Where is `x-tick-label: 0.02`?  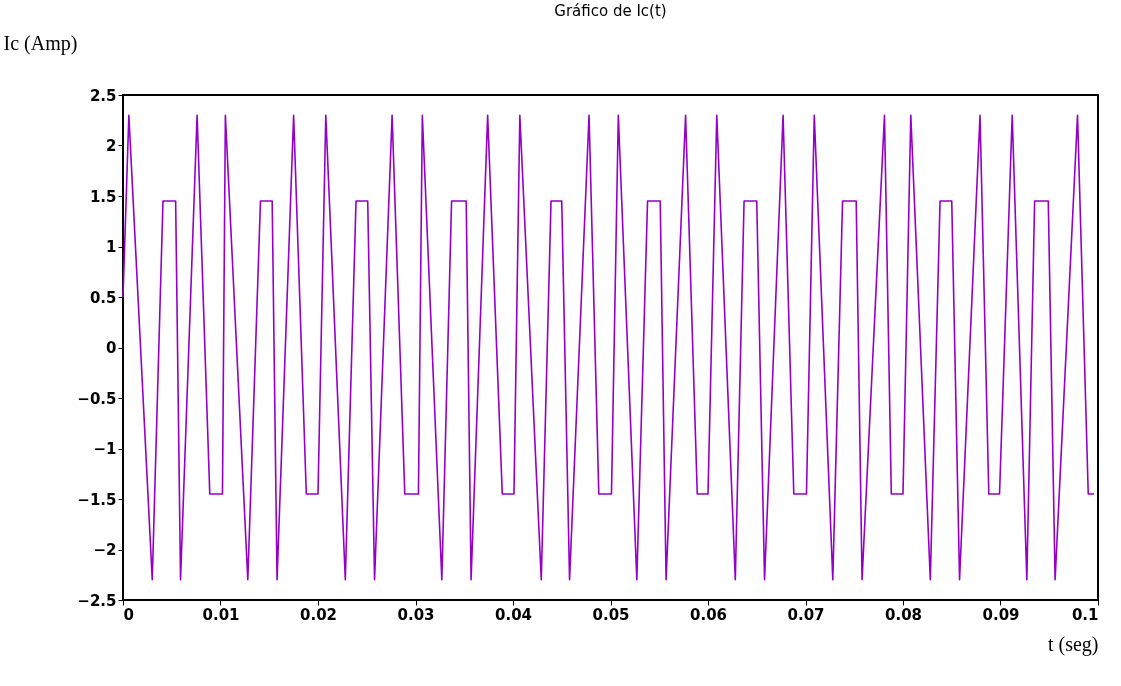
x-tick-label: 0.02 is located at coordinates (318, 614).